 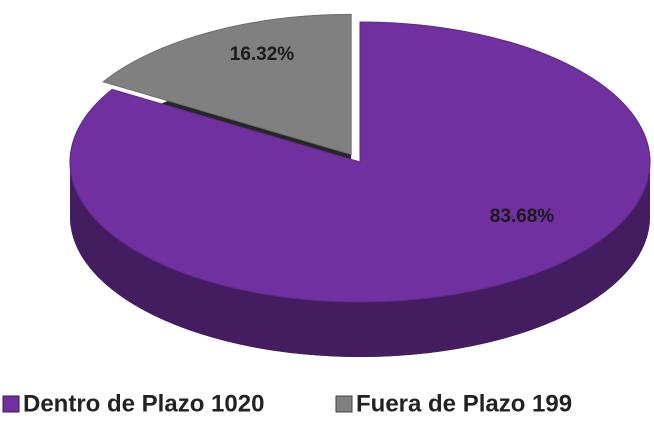 What do you see at coordinates (143, 403) in the screenshot?
I see `legend-label: Dentro de Plazo 1020` at bounding box center [143, 403].